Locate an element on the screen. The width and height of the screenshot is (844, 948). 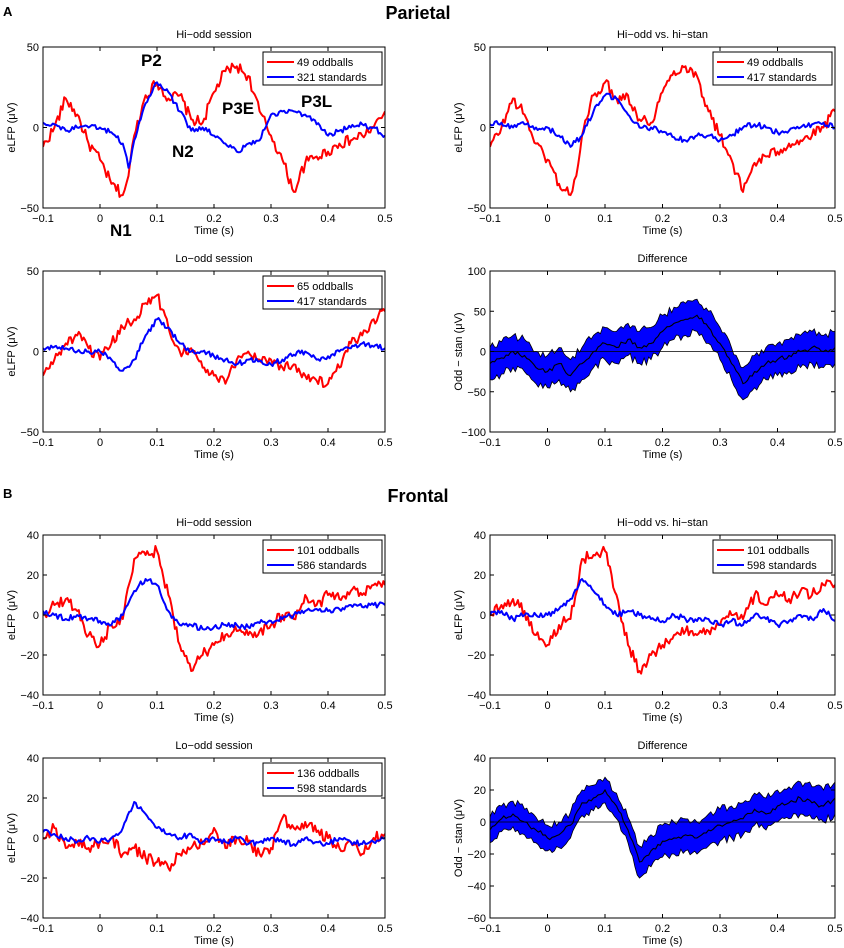
y-axis-label: Odd − stan (μV) is located at coordinates (459, 351).